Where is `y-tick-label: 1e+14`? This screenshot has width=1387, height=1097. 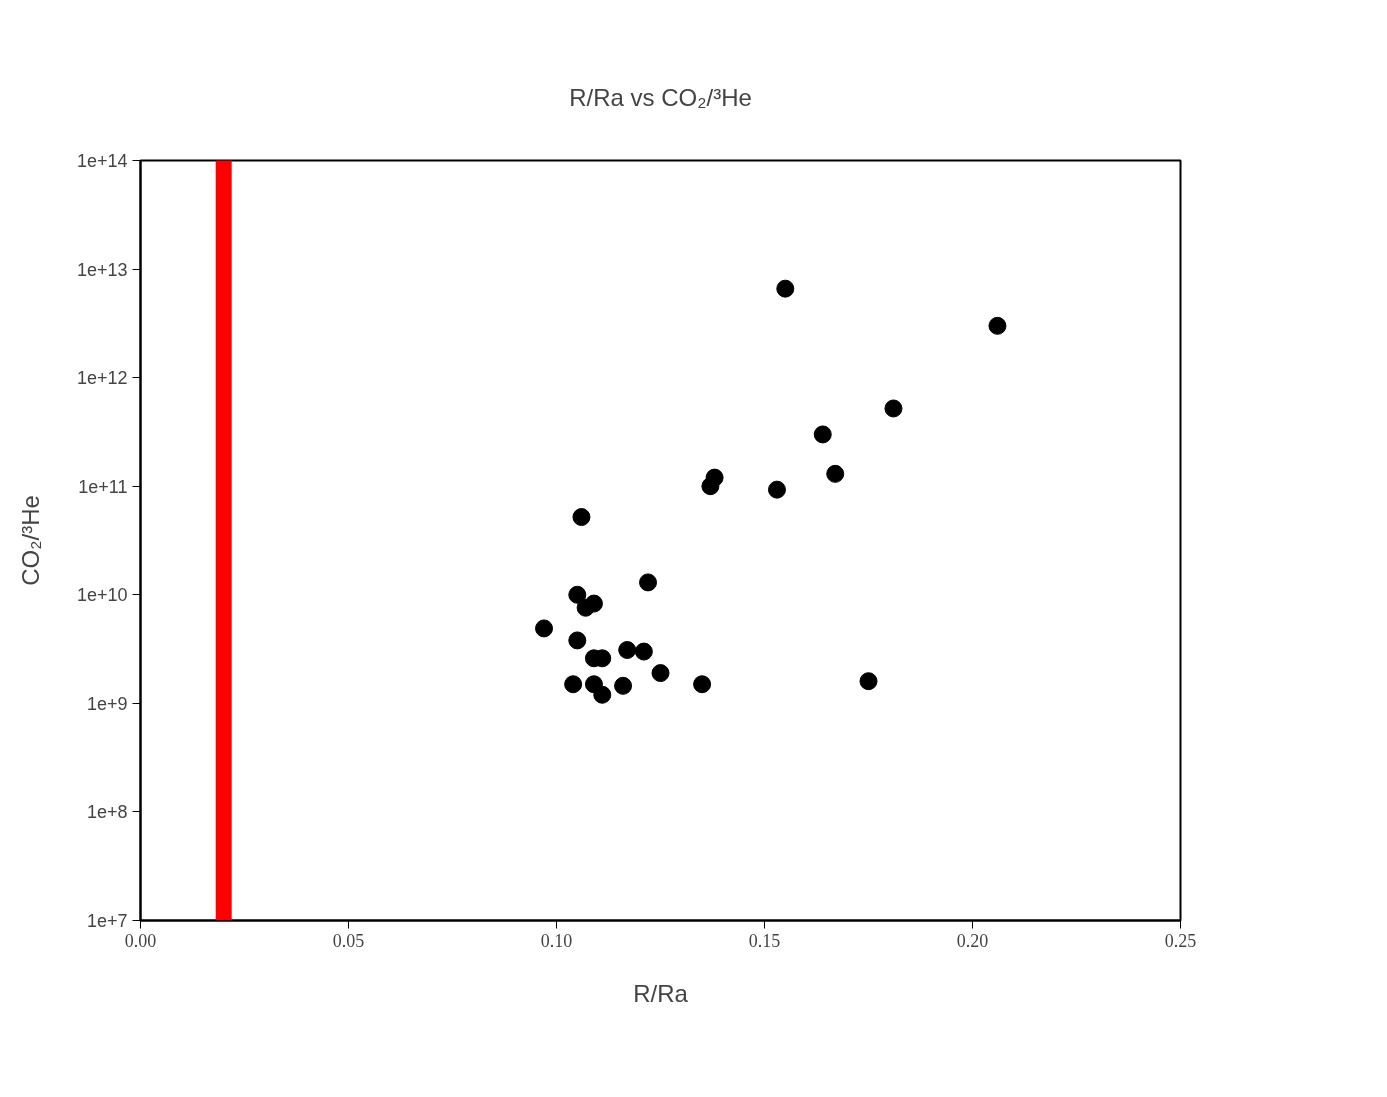 y-tick-label: 1e+14 is located at coordinates (102, 161).